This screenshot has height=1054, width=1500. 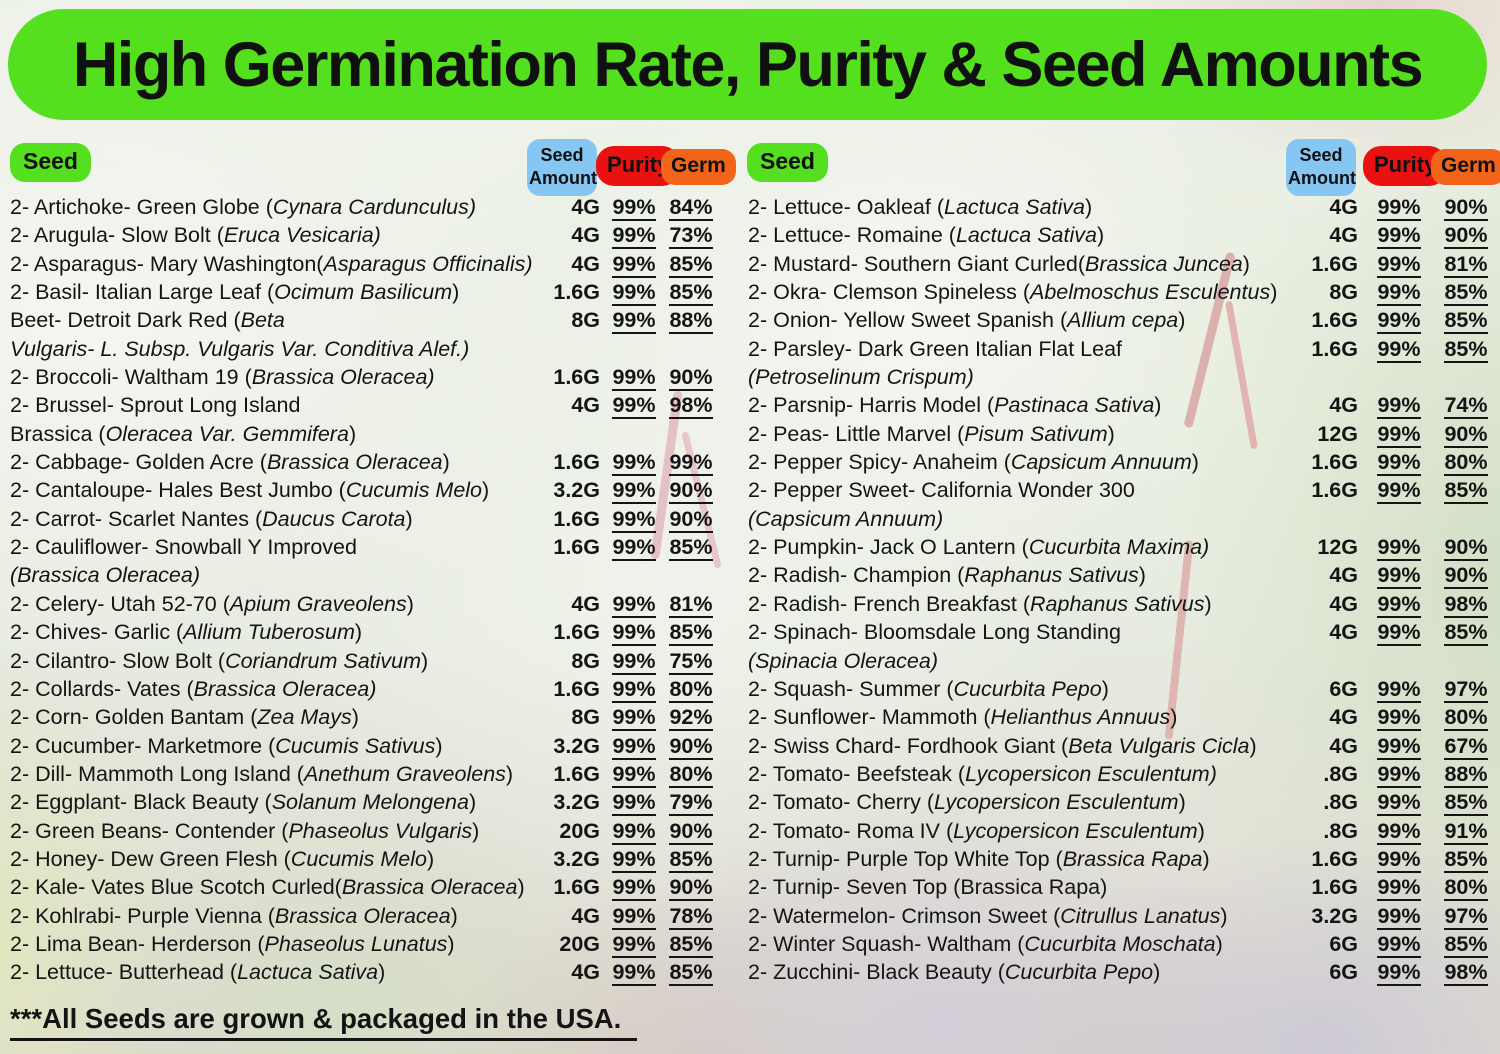 I want to click on seed-name-text: 2- Carrot- Scarlet Nantes (, so click(x=136, y=518).